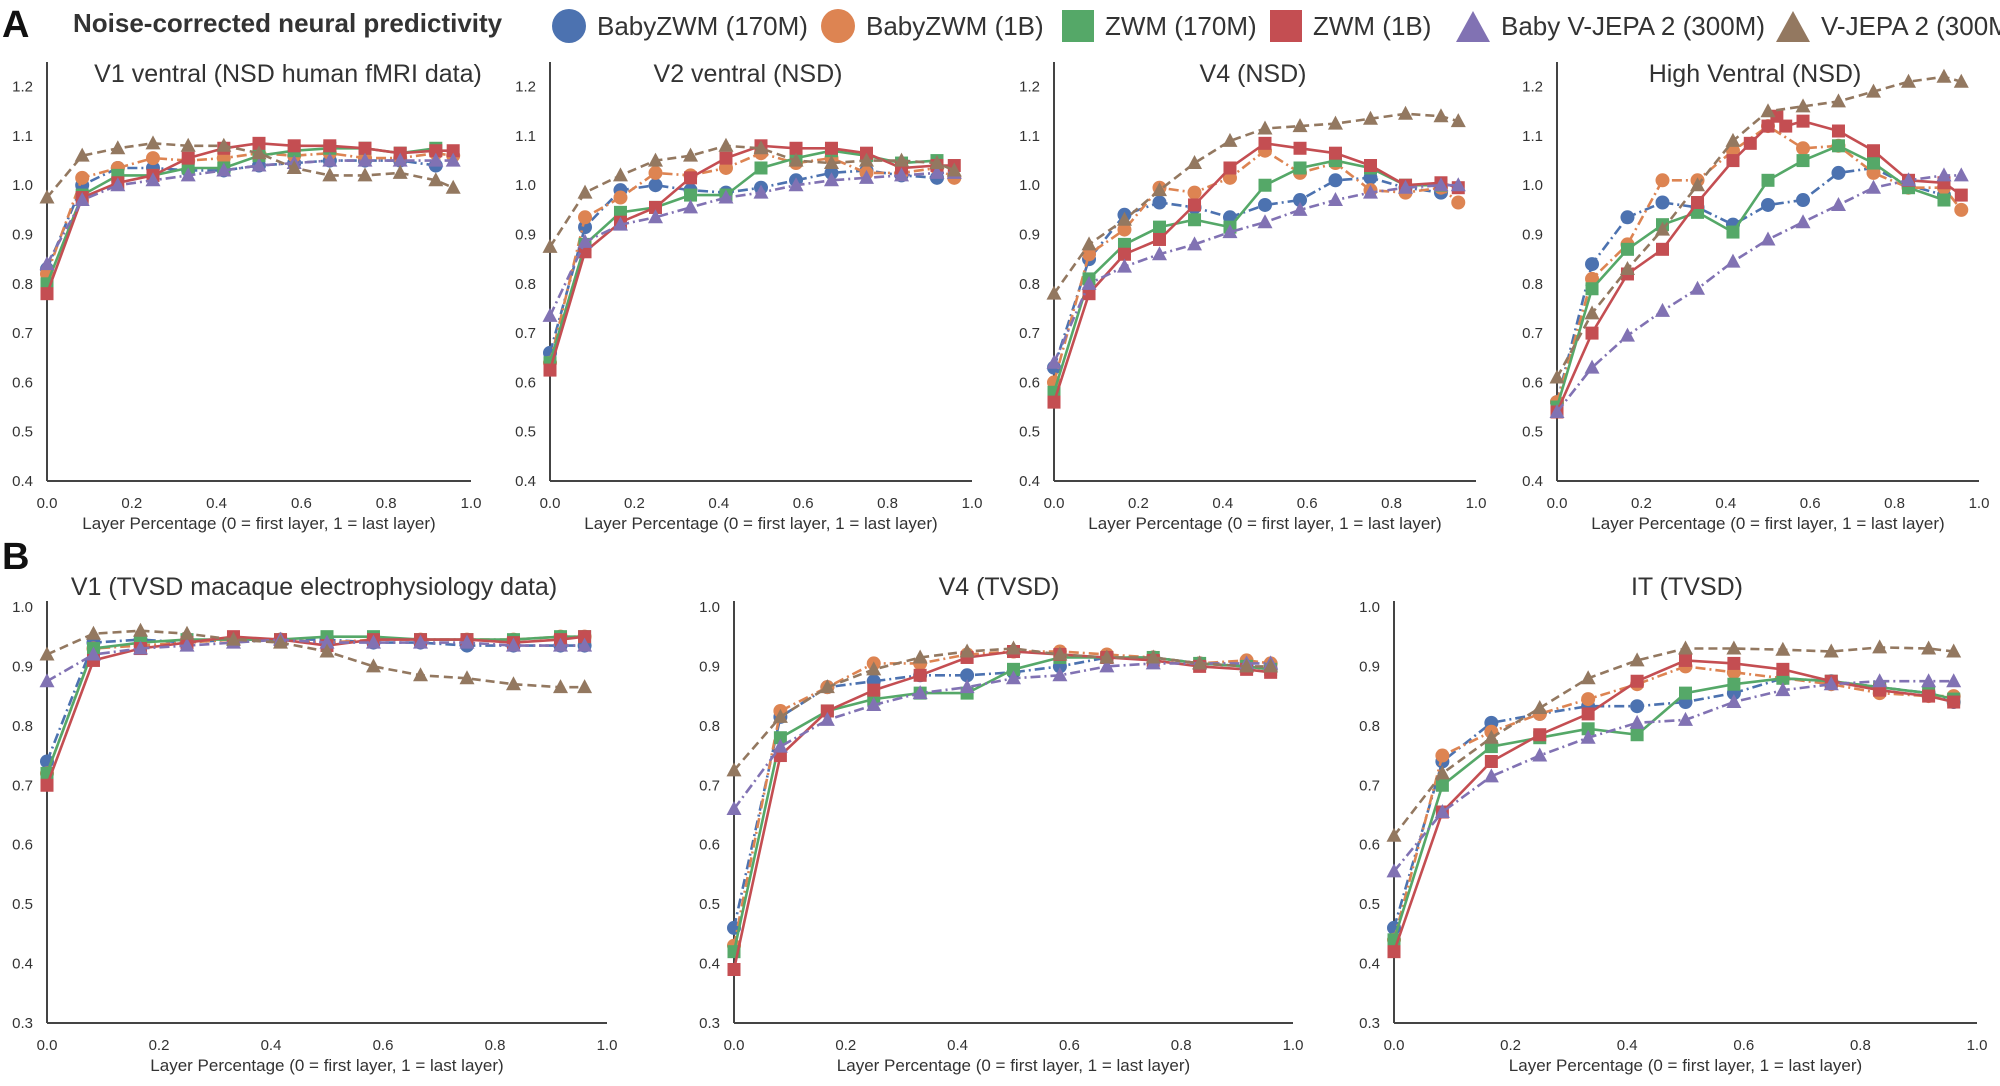 Image resolution: width=2000 pixels, height=1086 pixels. Describe the element at coordinates (22, 904) in the screenshot. I see `y-tick-label: 0.5` at that location.